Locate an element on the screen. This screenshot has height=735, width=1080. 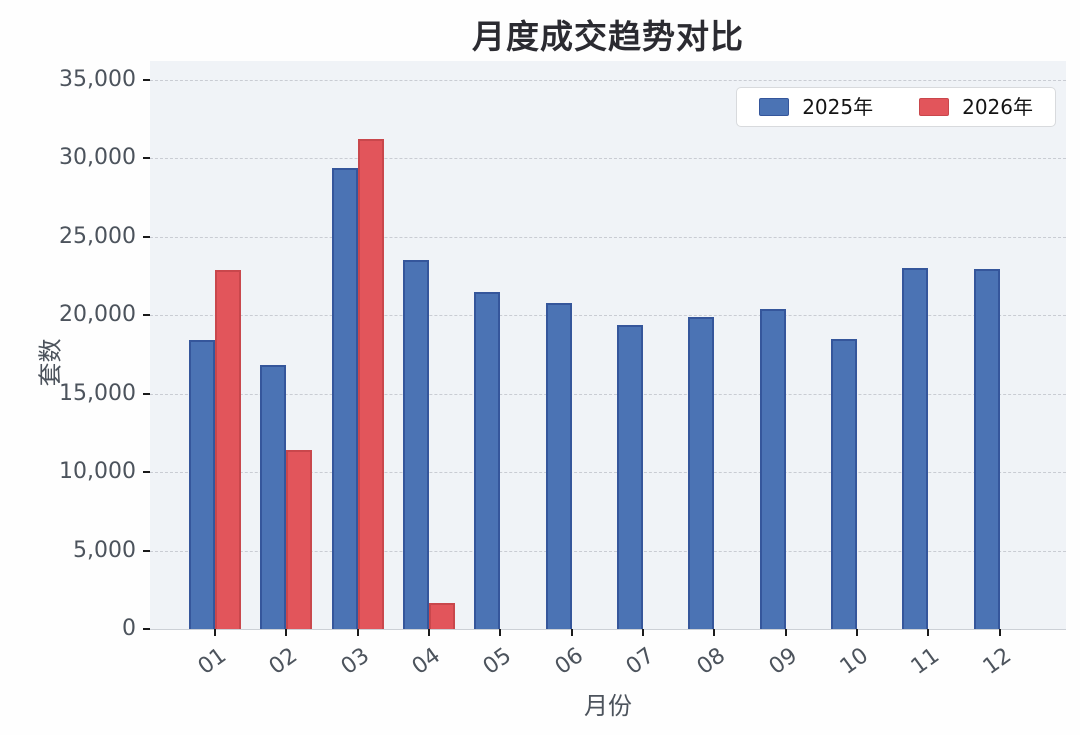
legend-swatch-2026 is located at coordinates (934, 107).